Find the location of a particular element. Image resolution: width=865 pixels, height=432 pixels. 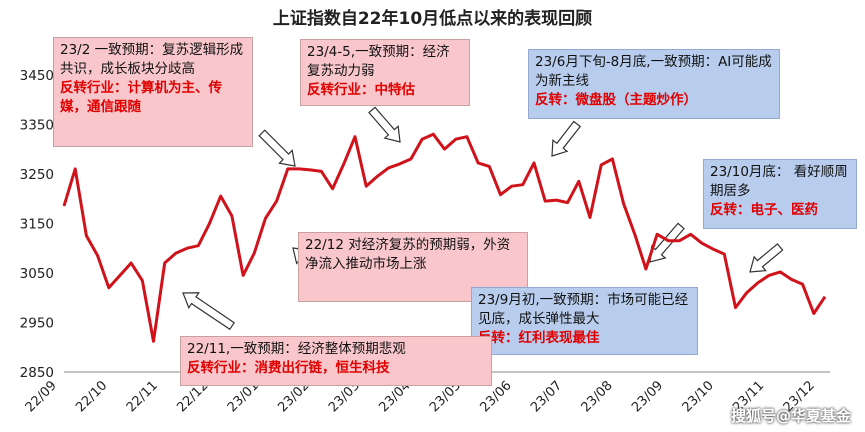

x-tick-label: 23/08 is located at coordinates (597, 396).